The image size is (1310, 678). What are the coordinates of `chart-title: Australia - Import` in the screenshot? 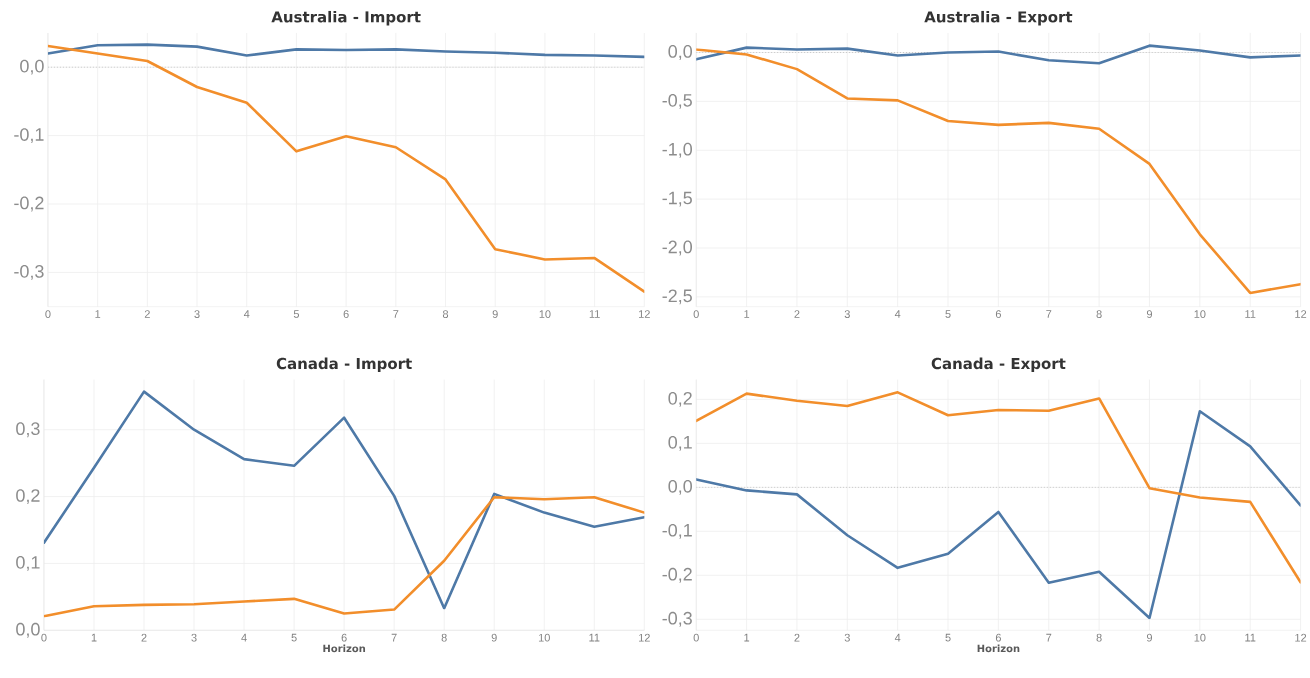 It's located at (346, 18).